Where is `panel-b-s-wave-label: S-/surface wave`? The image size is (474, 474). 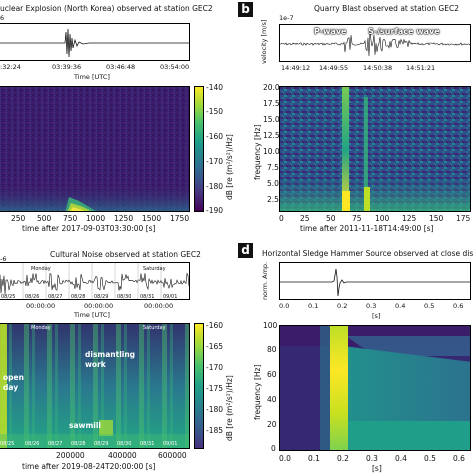 panel-b-s-wave-label: S-/surface wave is located at coordinates (404, 31).